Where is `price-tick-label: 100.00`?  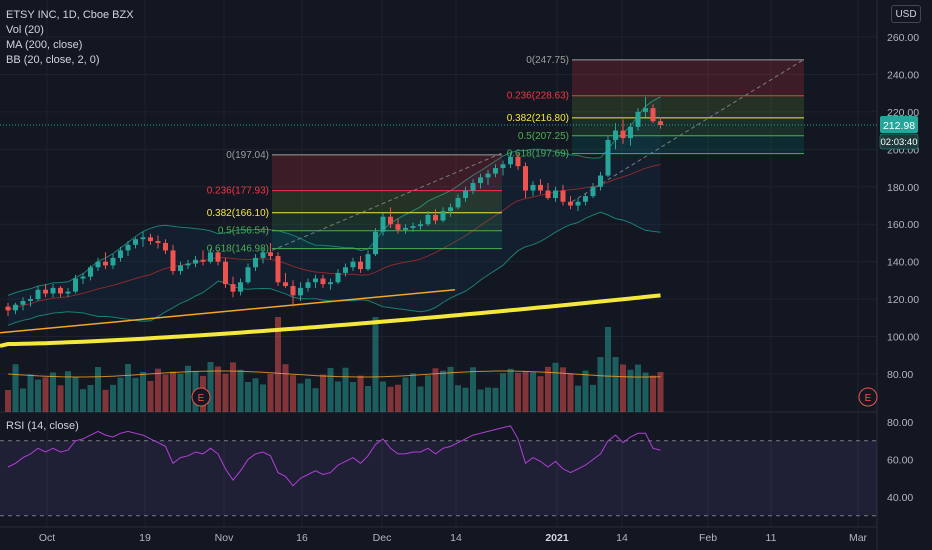 price-tick-label: 100.00 is located at coordinates (903, 338).